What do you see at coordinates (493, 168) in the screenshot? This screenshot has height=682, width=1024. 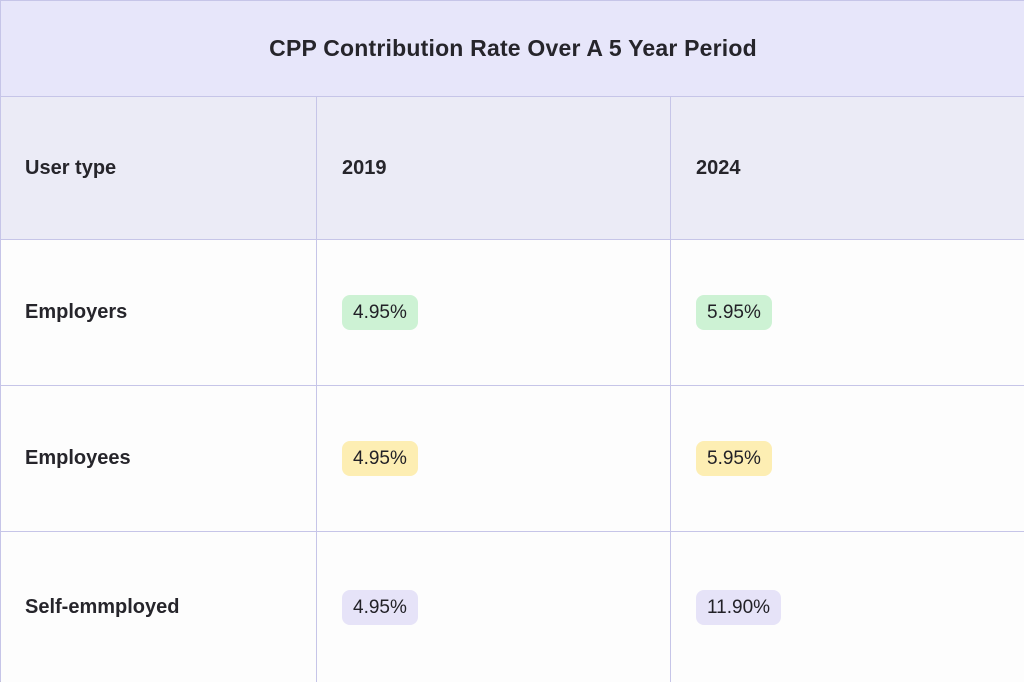 I see `column-header-2019: 2019` at bounding box center [493, 168].